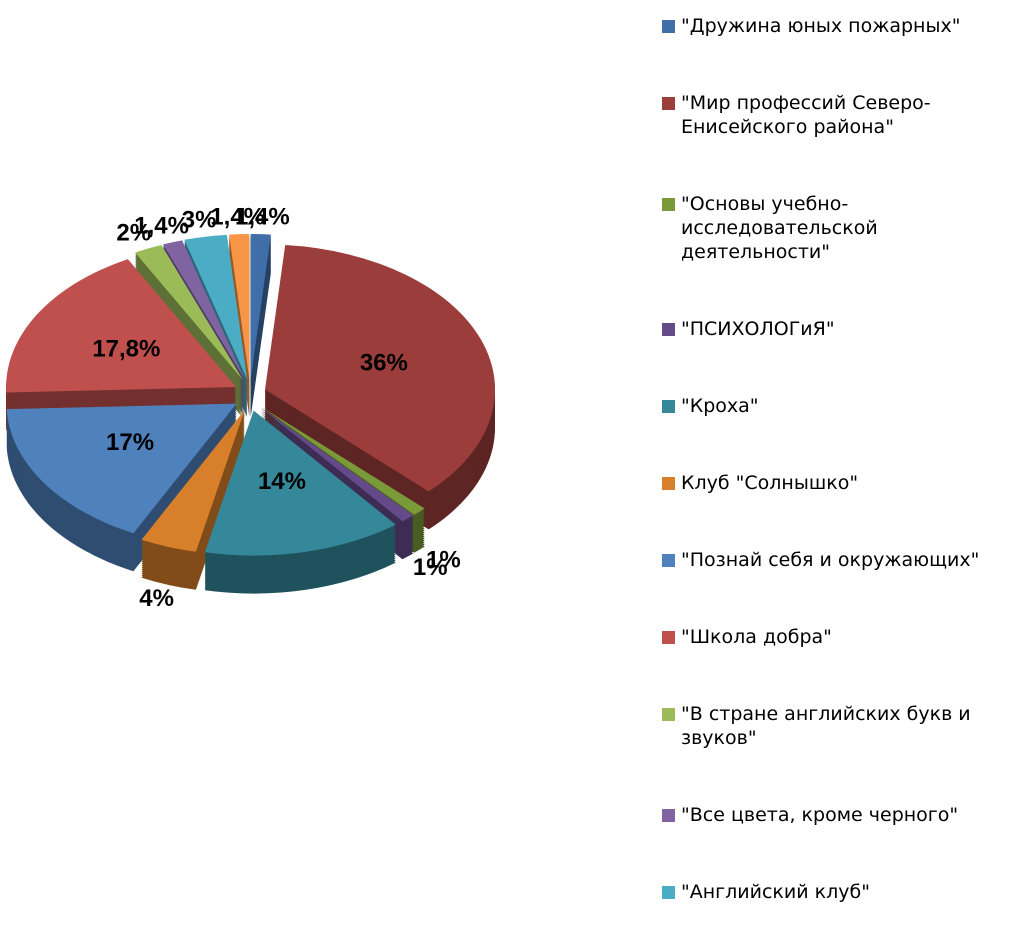 The width and height of the screenshot is (1022, 926). Describe the element at coordinates (840, 406) in the screenshot. I see `legend-item: "Кроха"` at that location.